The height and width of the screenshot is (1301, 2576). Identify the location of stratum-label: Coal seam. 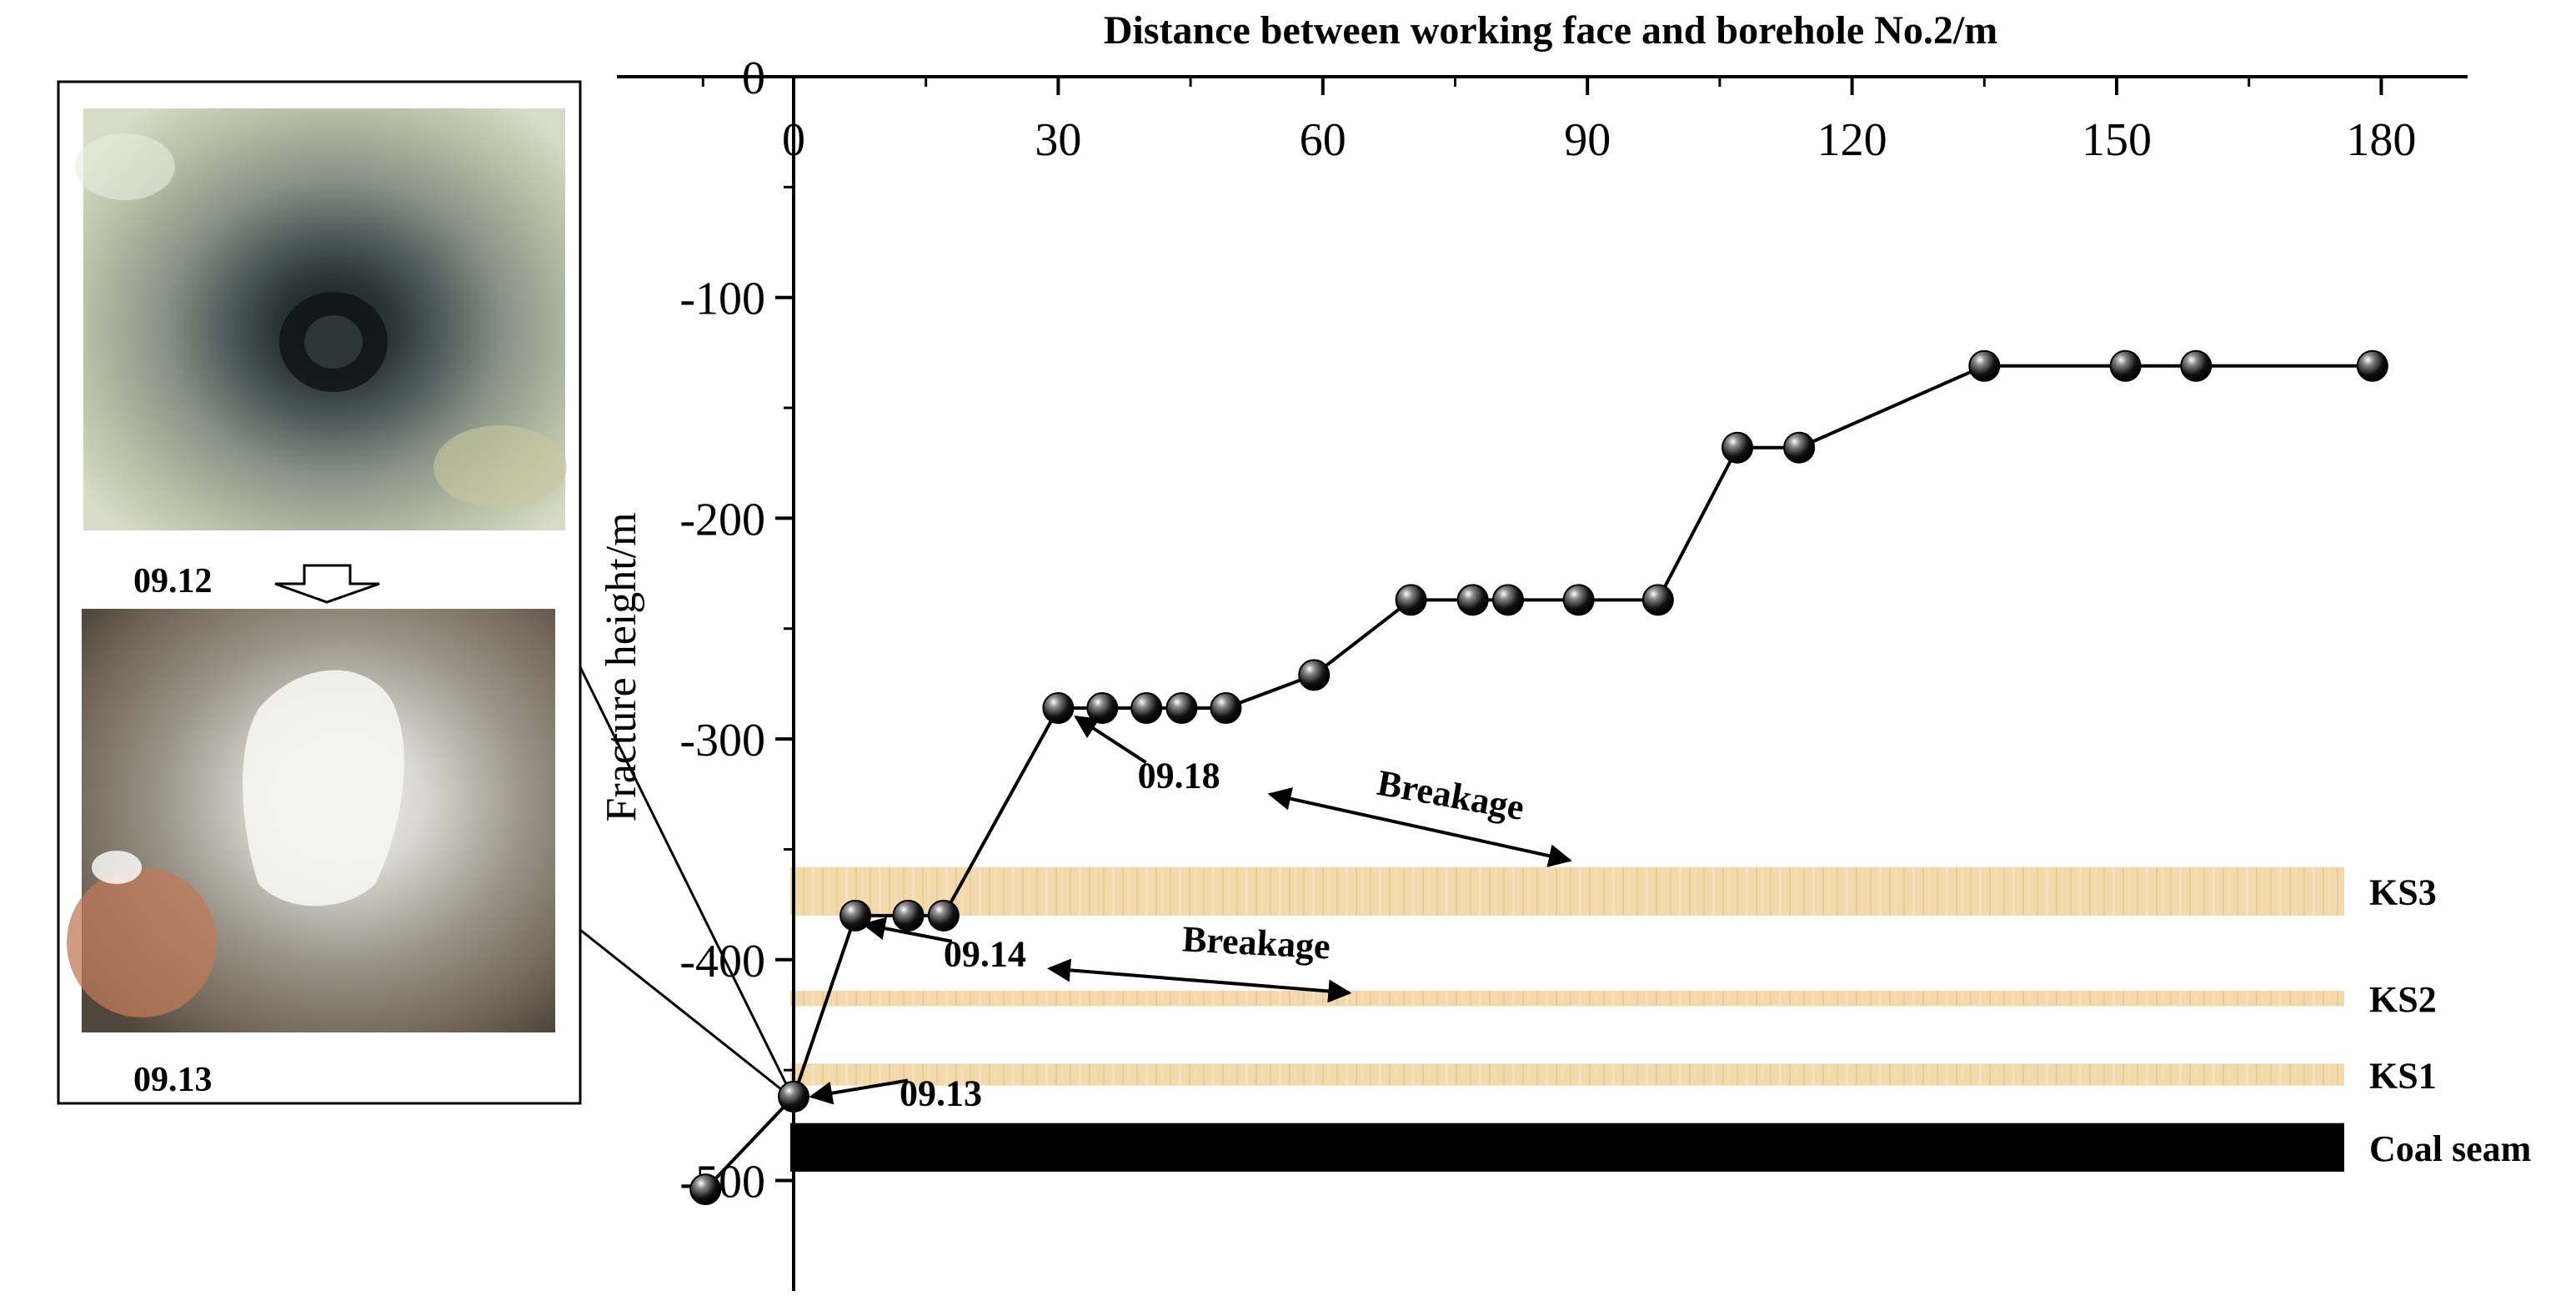
(2450, 1149).